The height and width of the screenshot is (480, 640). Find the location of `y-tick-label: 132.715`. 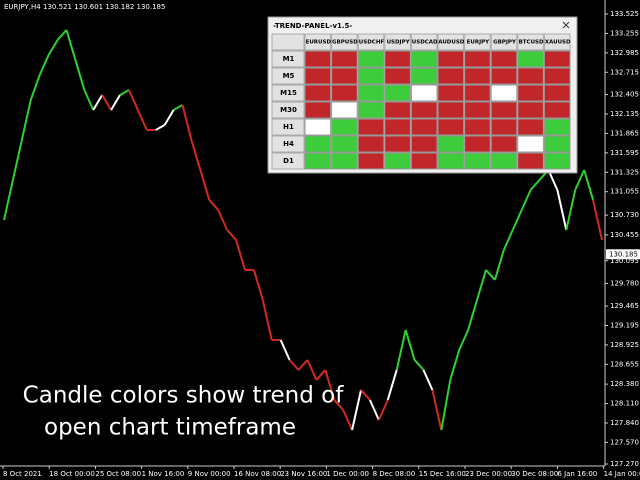

y-tick-label: 132.715 is located at coordinates (624, 72).